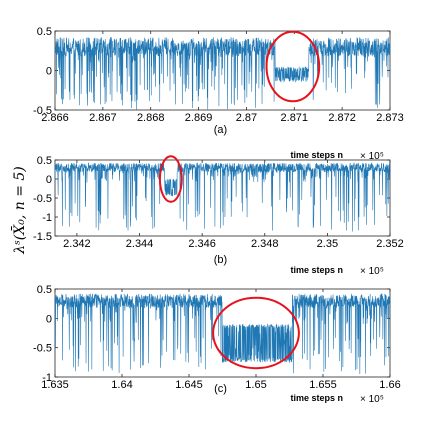  Describe the element at coordinates (342, 118) in the screenshot. I see `x-tick-label: 2.872` at that location.